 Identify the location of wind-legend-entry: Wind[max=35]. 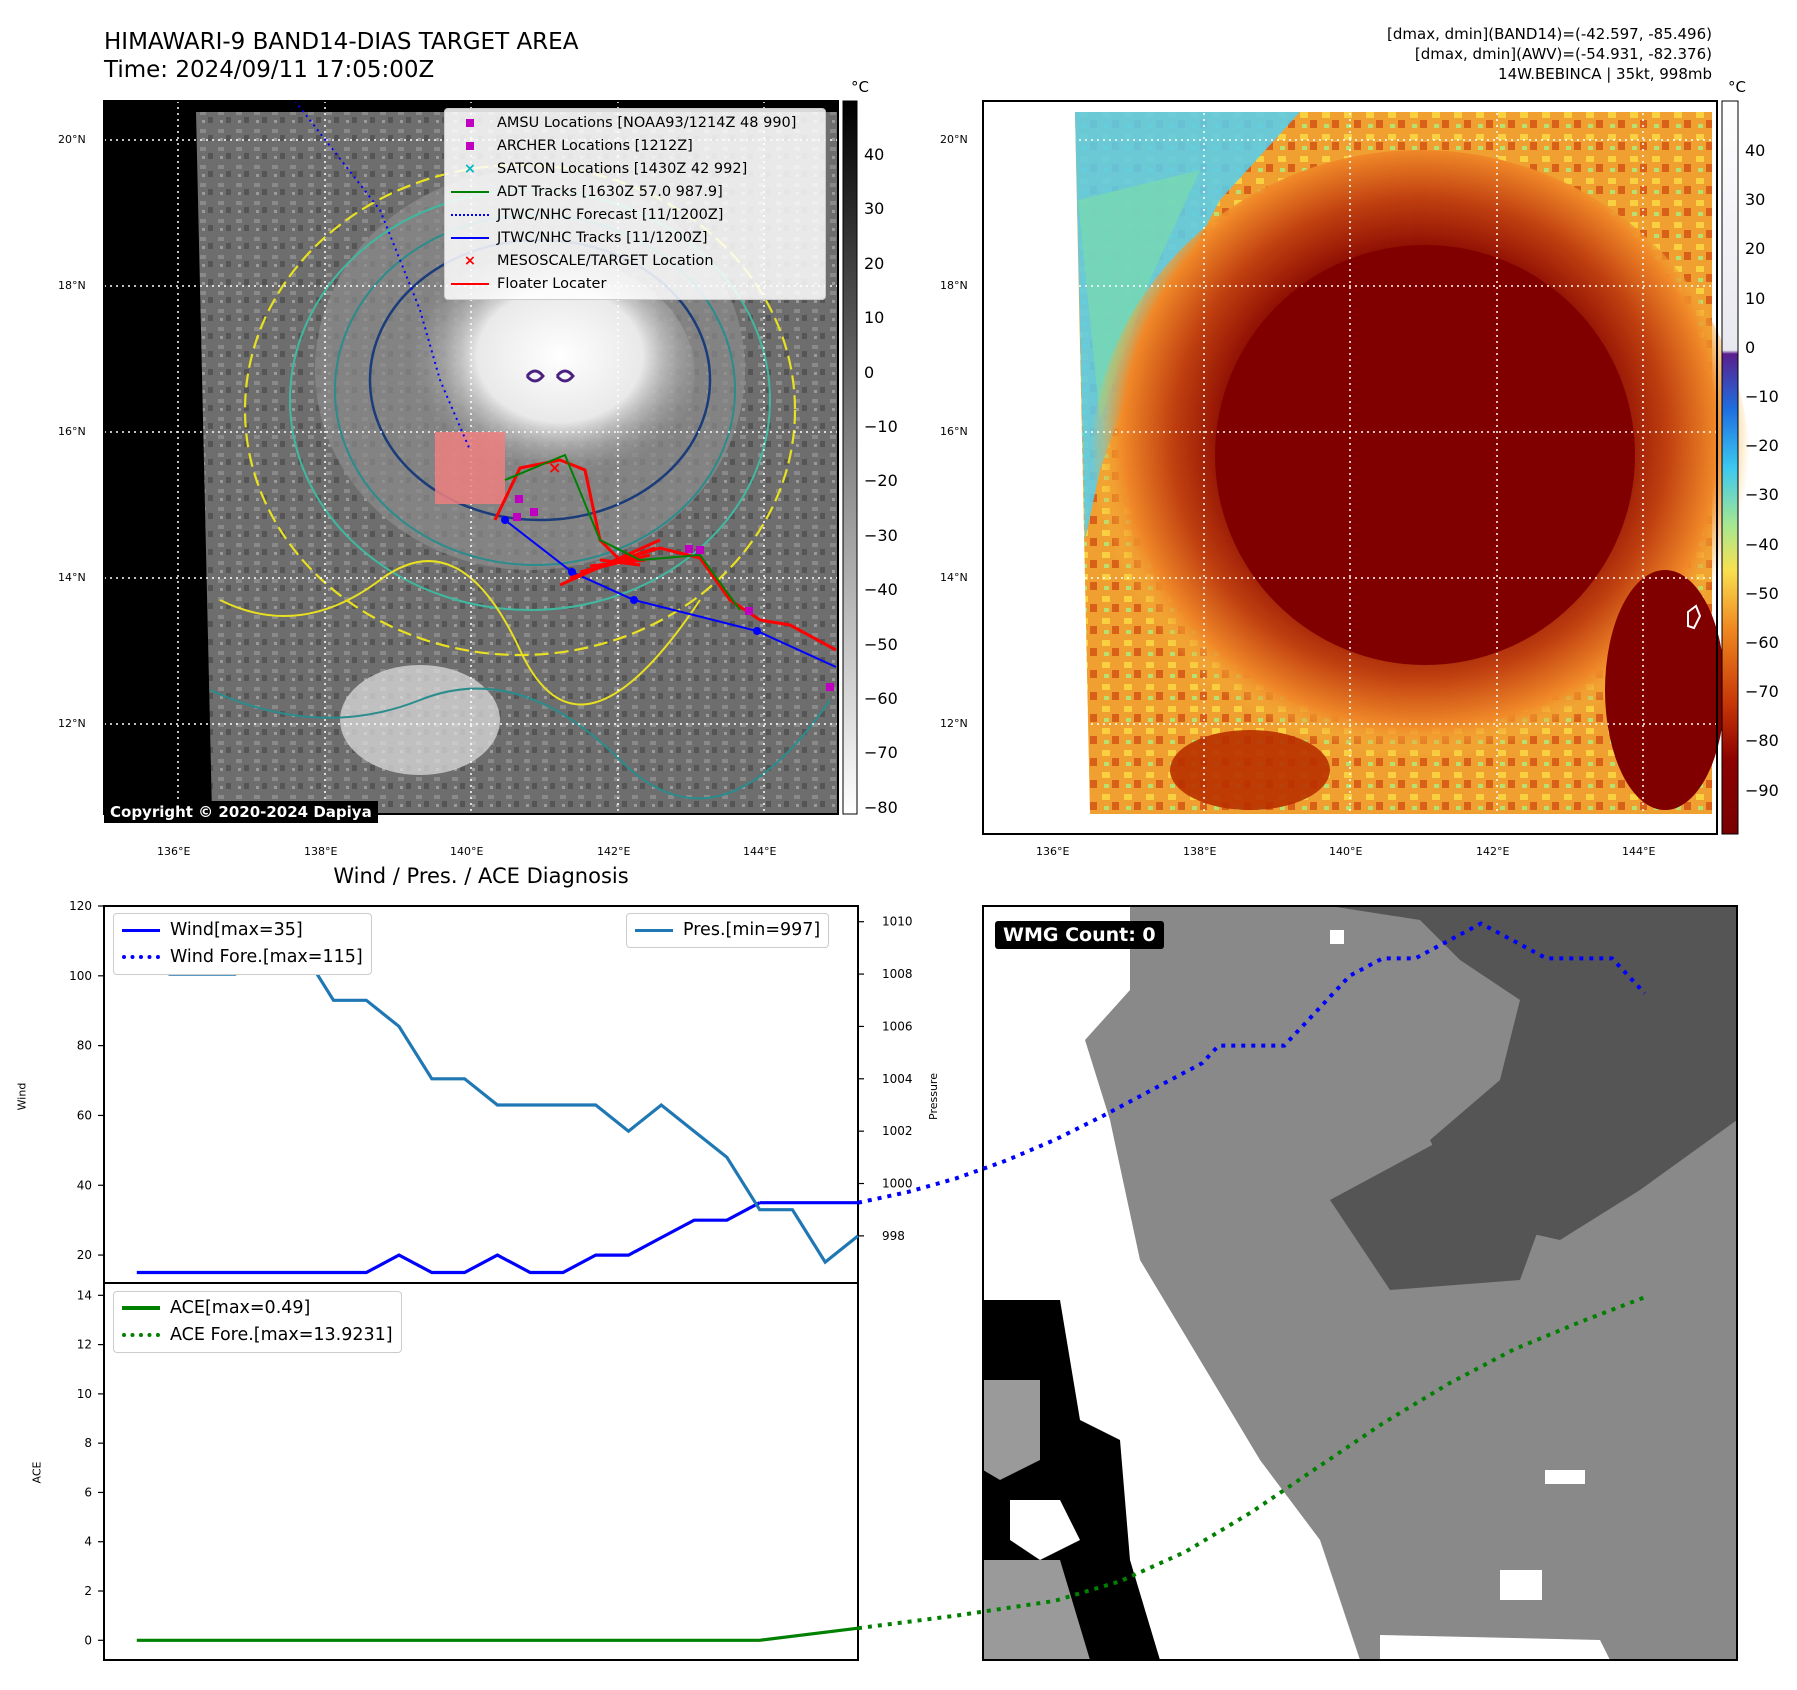
(242, 930).